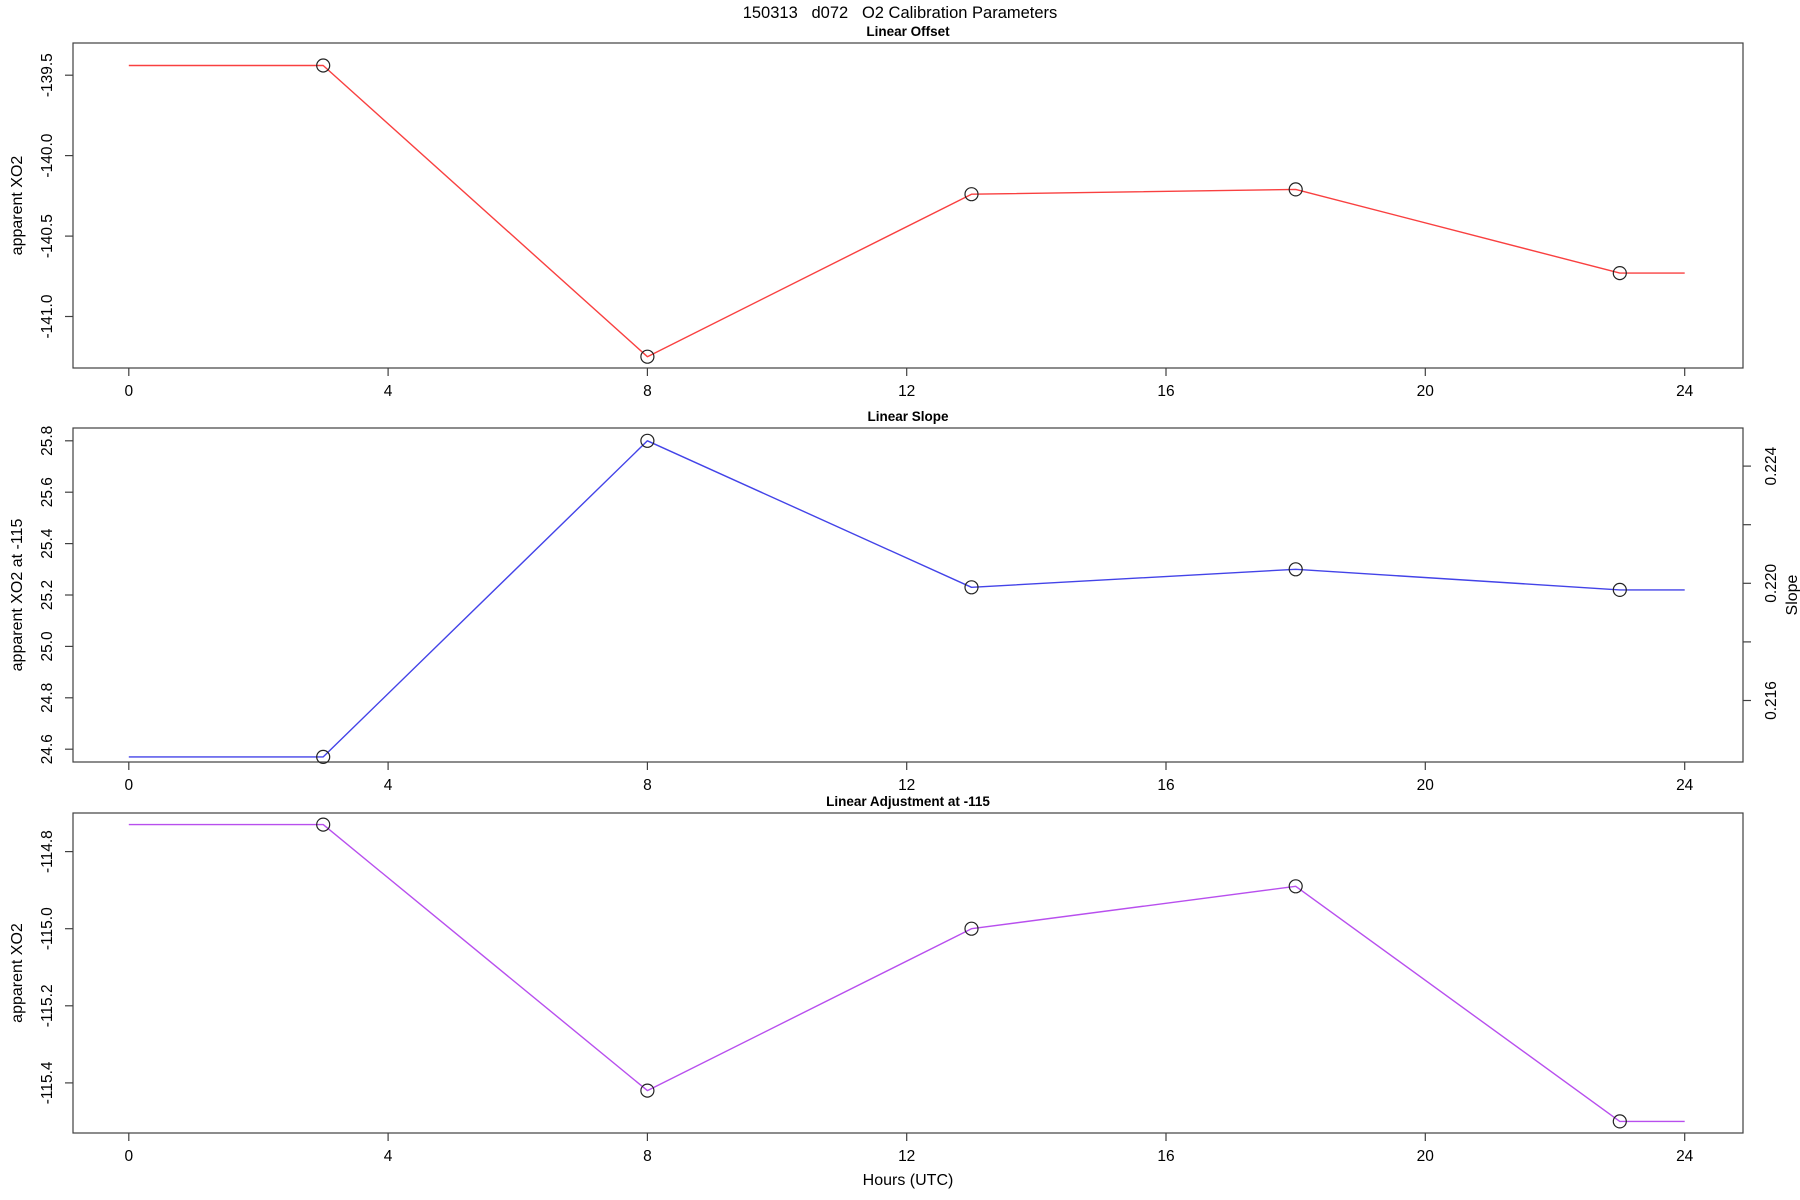 The height and width of the screenshot is (1200, 1800). What do you see at coordinates (1771, 465) in the screenshot?
I see `right-axis-tick-label: 0.224` at bounding box center [1771, 465].